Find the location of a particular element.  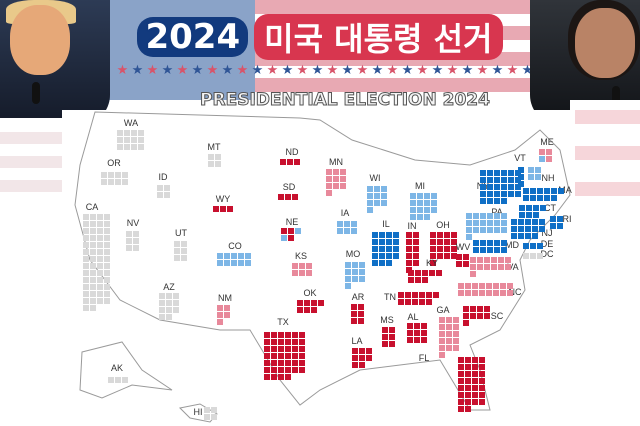

state-label: NV is located at coordinates (133, 223).